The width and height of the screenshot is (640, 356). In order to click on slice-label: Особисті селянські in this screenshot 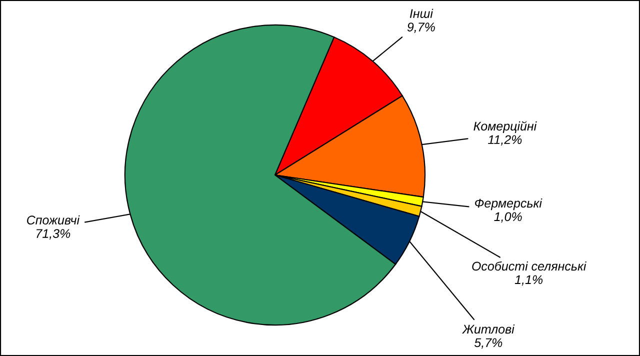, I will do `click(529, 266)`.